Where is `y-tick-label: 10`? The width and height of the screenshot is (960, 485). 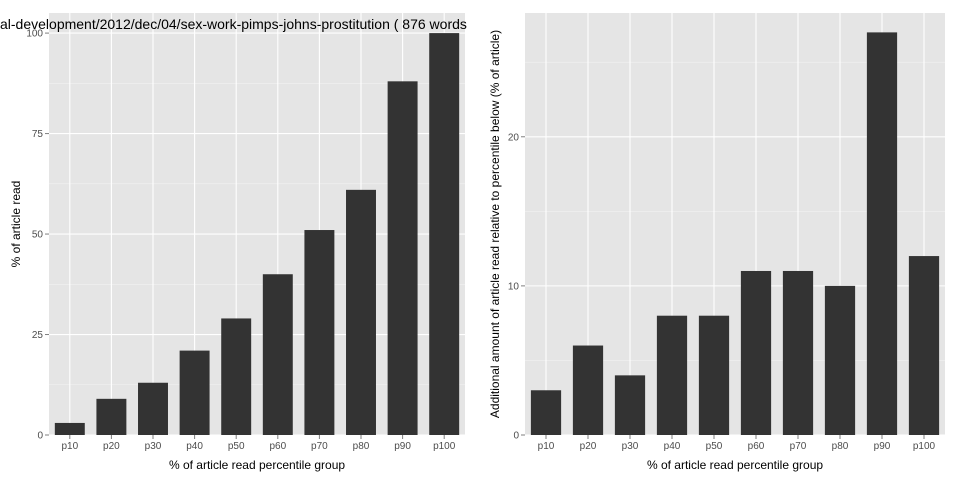 y-tick-label: 10 is located at coordinates (514, 286).